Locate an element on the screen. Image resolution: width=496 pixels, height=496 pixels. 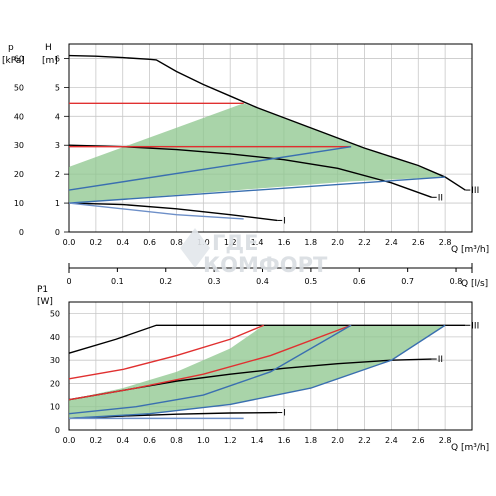
mid-tick-label: 0.5 is located at coordinates (311, 281).